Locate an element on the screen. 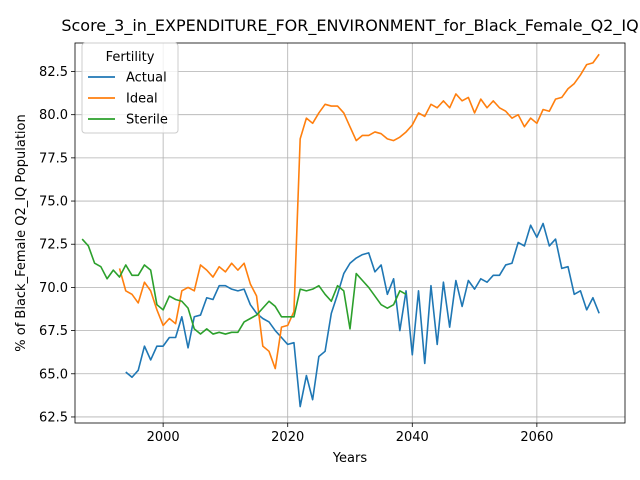 This screenshot has height=480, width=640. y-tick-label: 70.0 is located at coordinates (53, 288).